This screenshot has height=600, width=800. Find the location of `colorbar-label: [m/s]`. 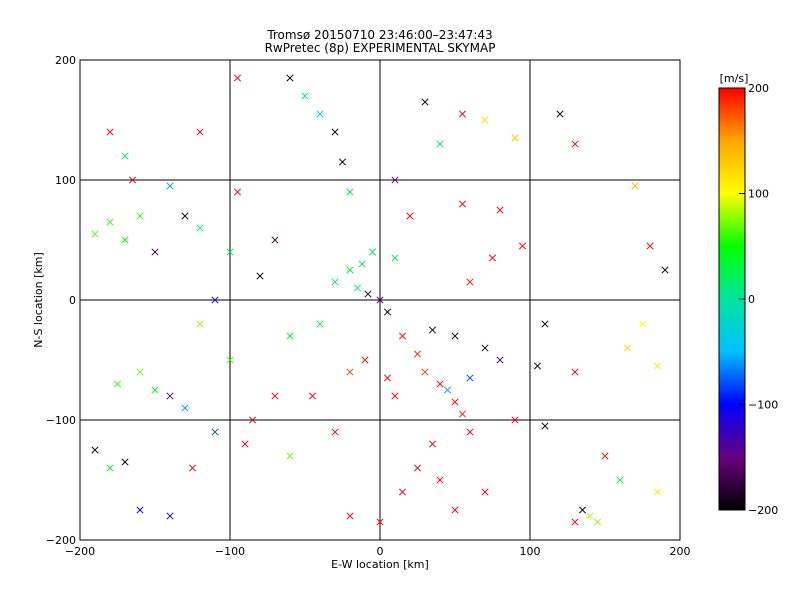

colorbar-label: [m/s] is located at coordinates (734, 78).